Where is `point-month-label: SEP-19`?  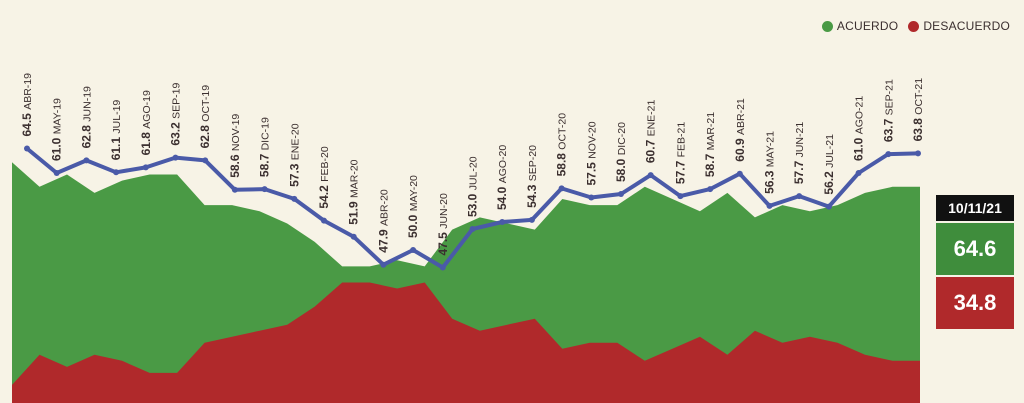
point-month-label: SEP-19 is located at coordinates (177, 101).